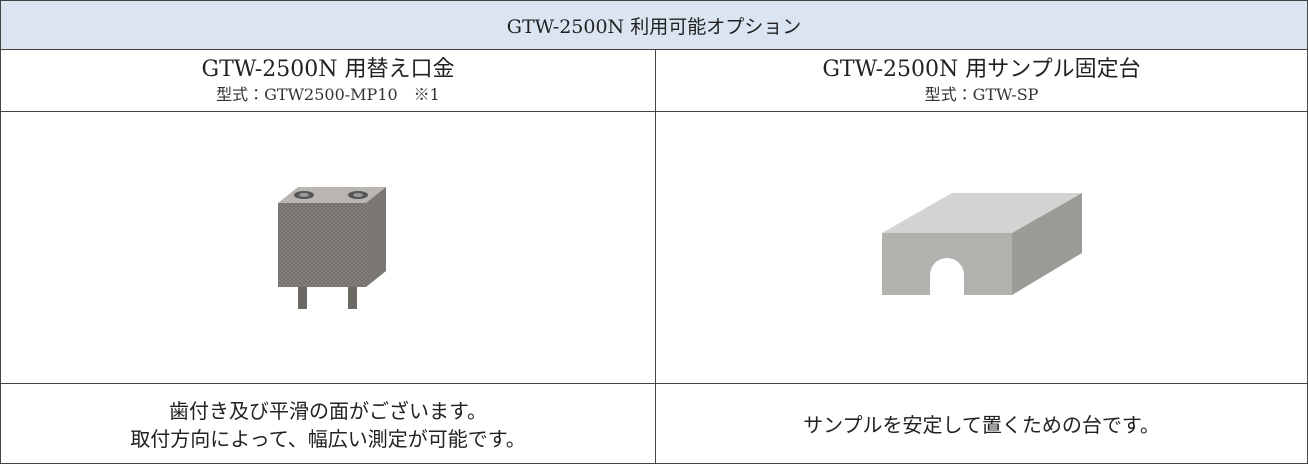  I want to click on product-name: GTW-2500N 用サンプル固定台, so click(981, 69).